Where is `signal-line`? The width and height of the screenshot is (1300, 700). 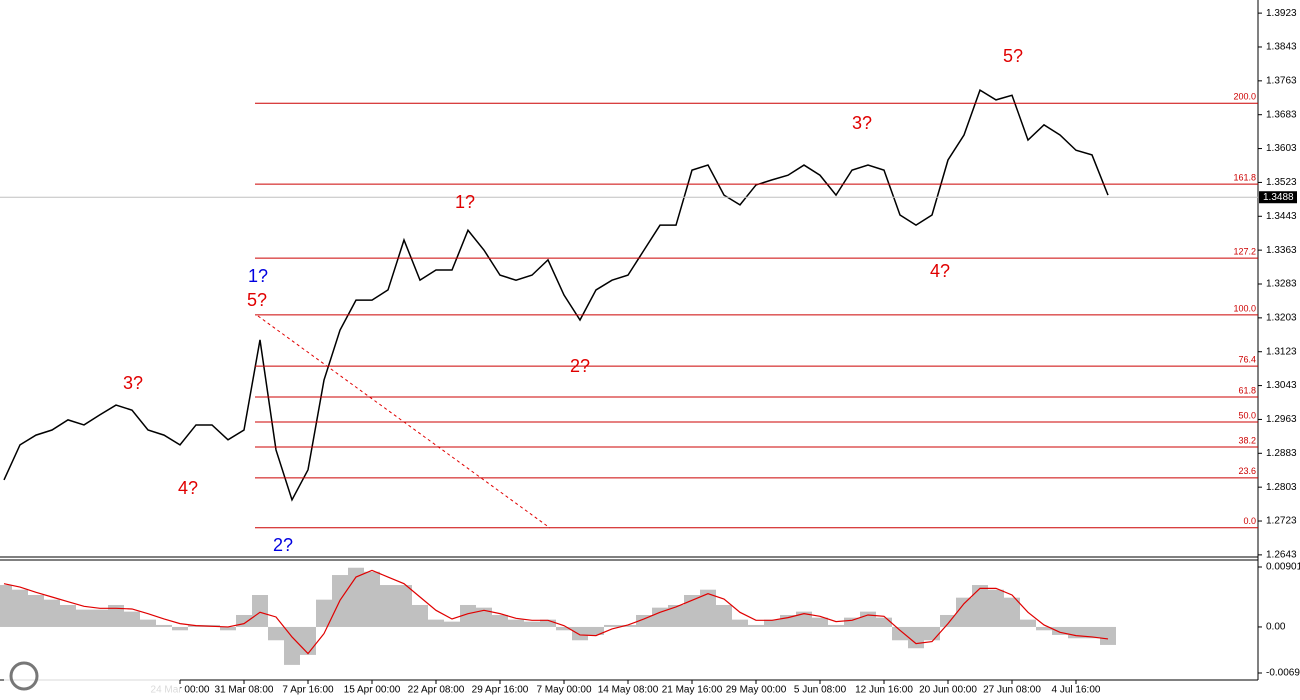
signal-line is located at coordinates (556, 612).